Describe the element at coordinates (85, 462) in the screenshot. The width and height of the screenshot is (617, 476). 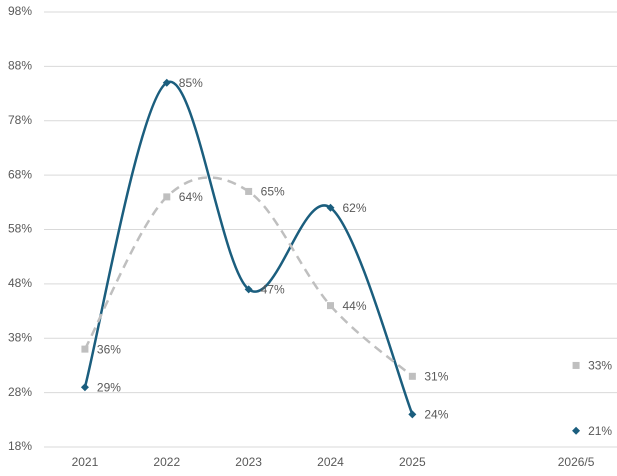
I see `x-tick-label: 2021` at that location.